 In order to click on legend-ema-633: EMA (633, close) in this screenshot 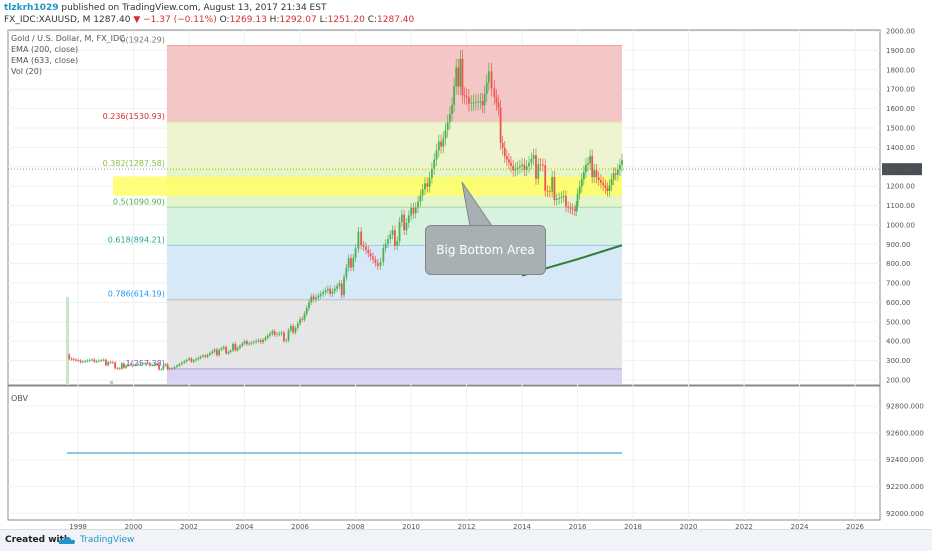, I will do `click(45, 60)`.